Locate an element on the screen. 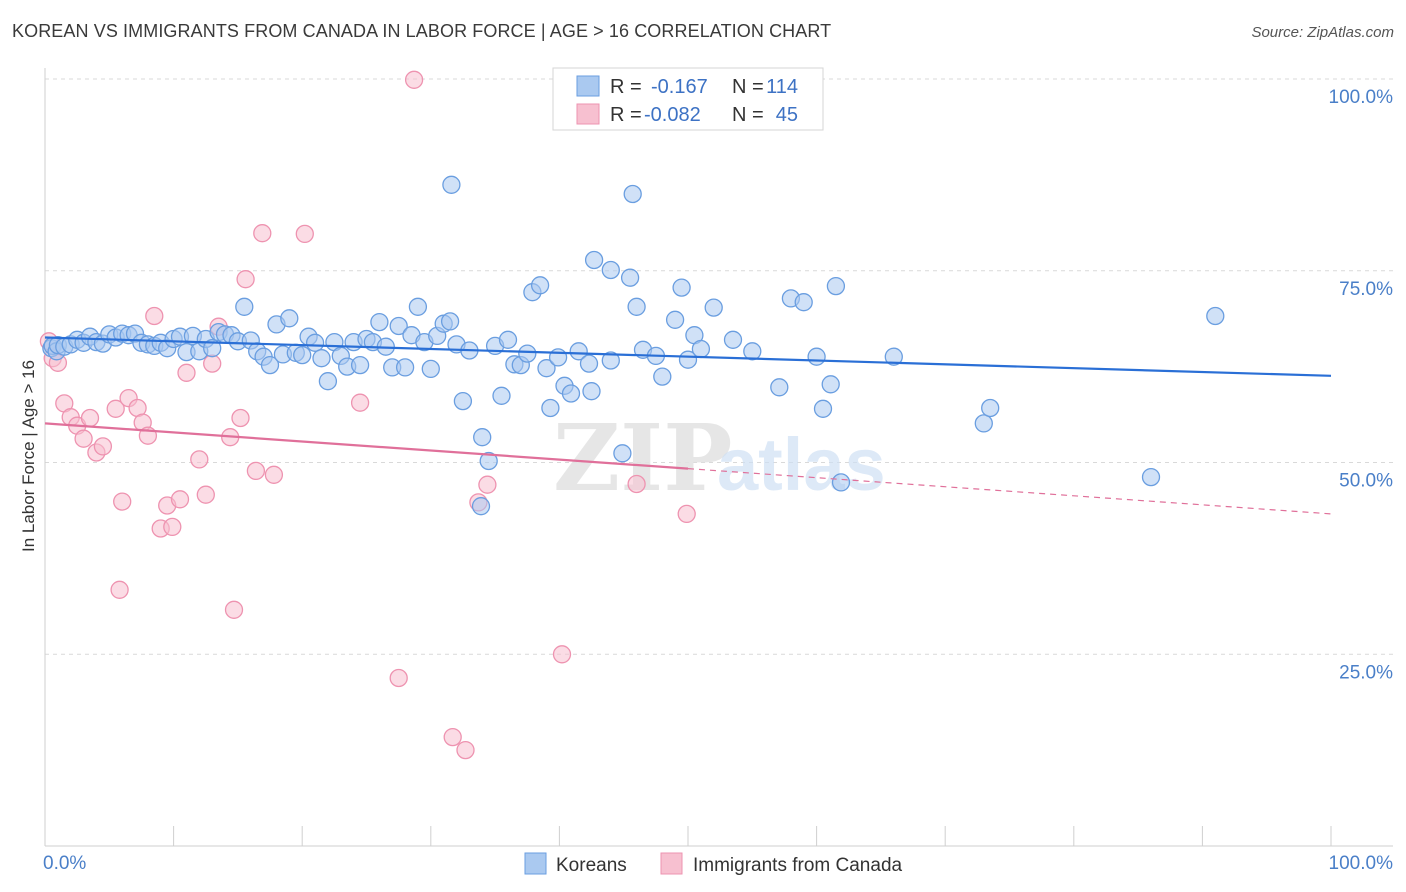  y-tick-label-50: 50.0% is located at coordinates (1366, 481).